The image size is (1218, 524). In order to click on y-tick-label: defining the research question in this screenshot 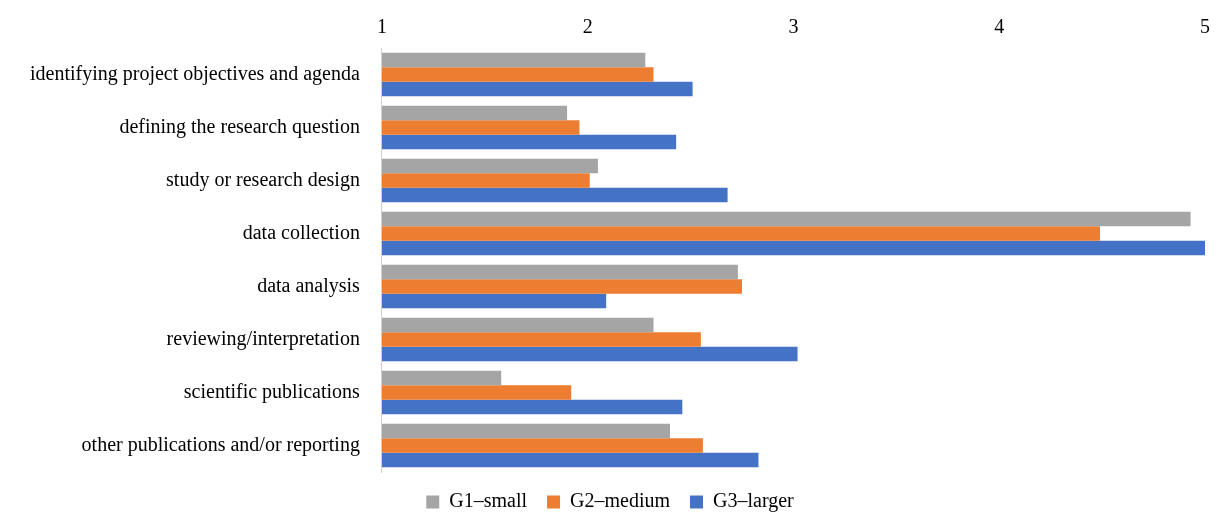, I will do `click(239, 126)`.